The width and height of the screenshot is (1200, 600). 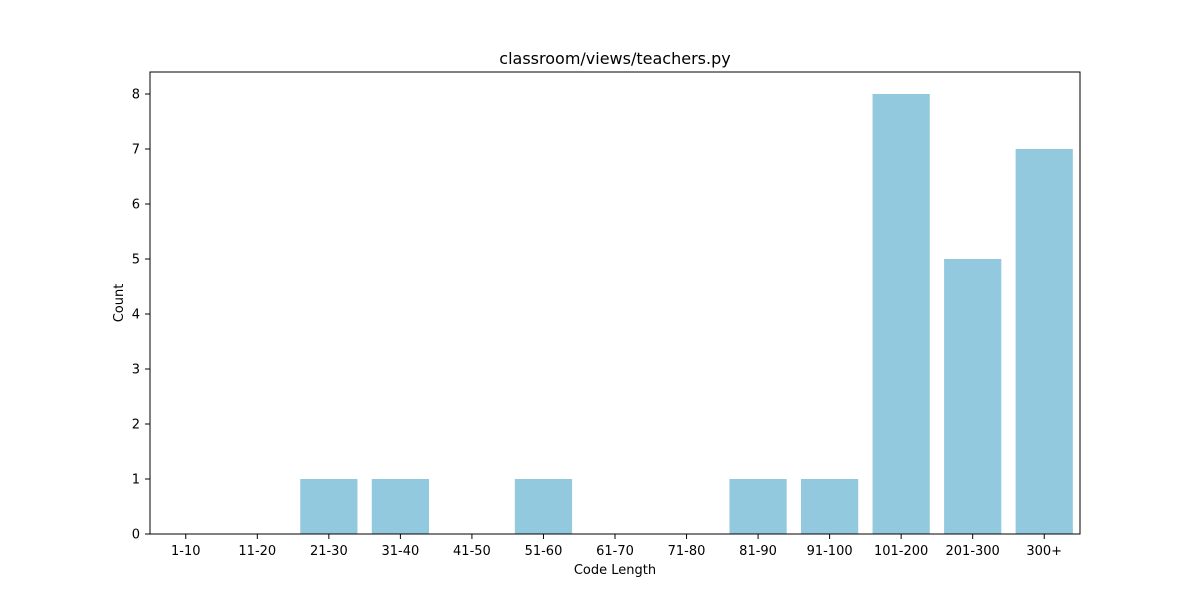 What do you see at coordinates (400, 551) in the screenshot?
I see `x-tick-label: 31-40` at bounding box center [400, 551].